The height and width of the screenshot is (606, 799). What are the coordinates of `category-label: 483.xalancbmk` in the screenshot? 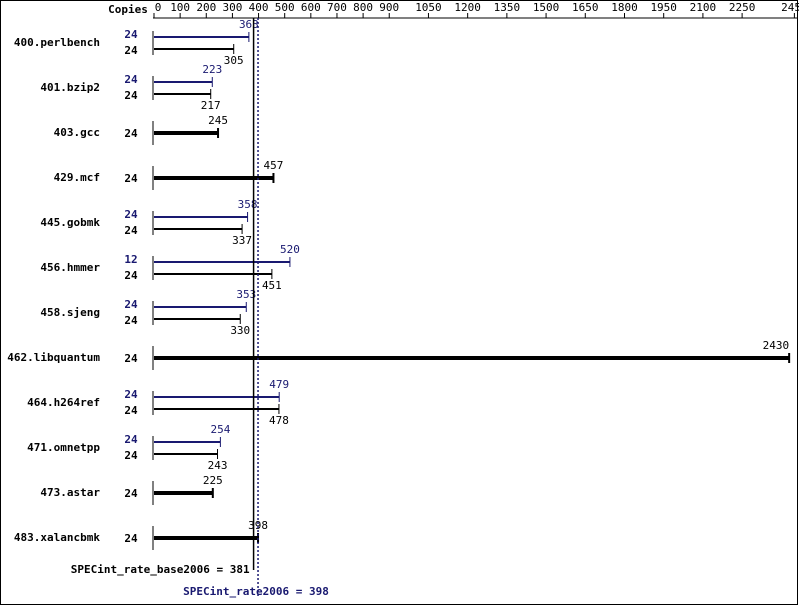 It's located at (57, 537).